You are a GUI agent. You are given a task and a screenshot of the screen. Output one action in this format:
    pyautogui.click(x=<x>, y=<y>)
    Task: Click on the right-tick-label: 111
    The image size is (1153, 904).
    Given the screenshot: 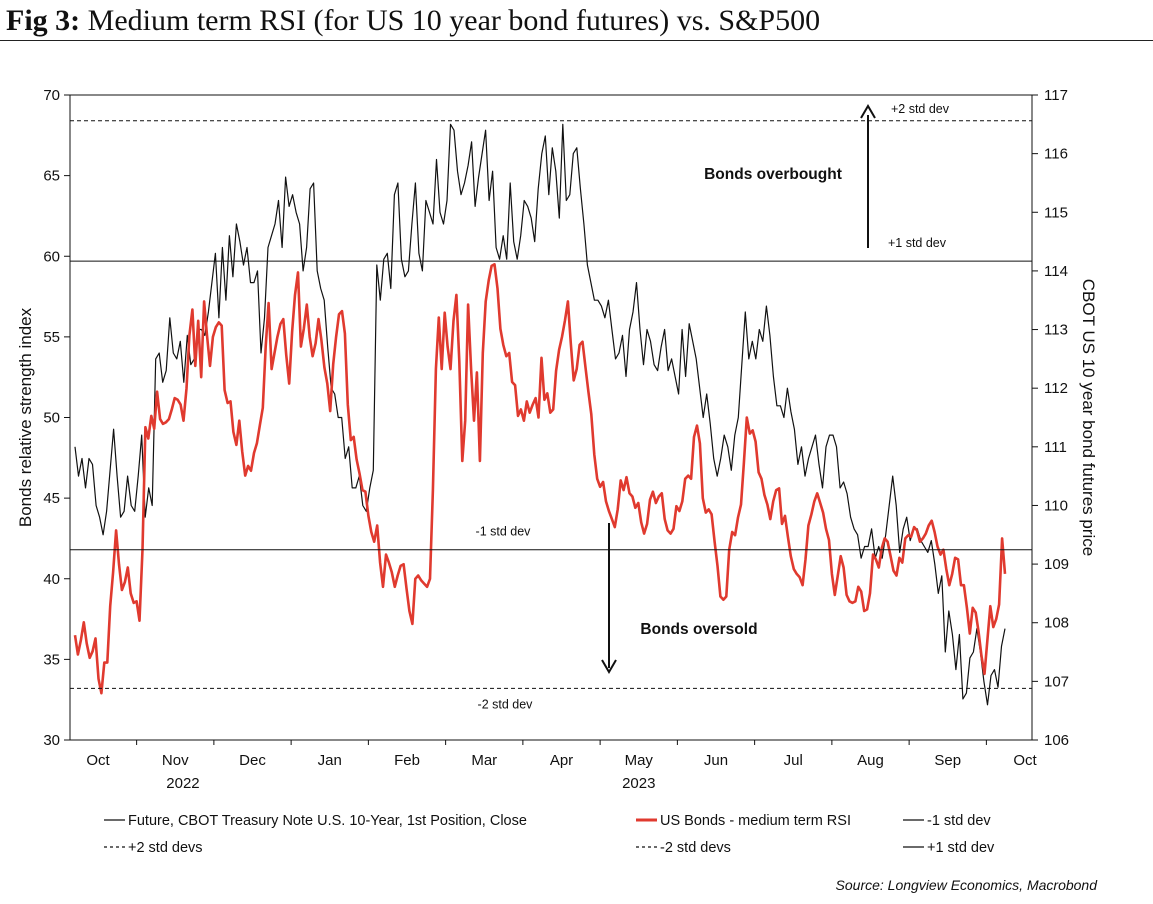 What is the action you would take?
    pyautogui.click(x=1055, y=447)
    